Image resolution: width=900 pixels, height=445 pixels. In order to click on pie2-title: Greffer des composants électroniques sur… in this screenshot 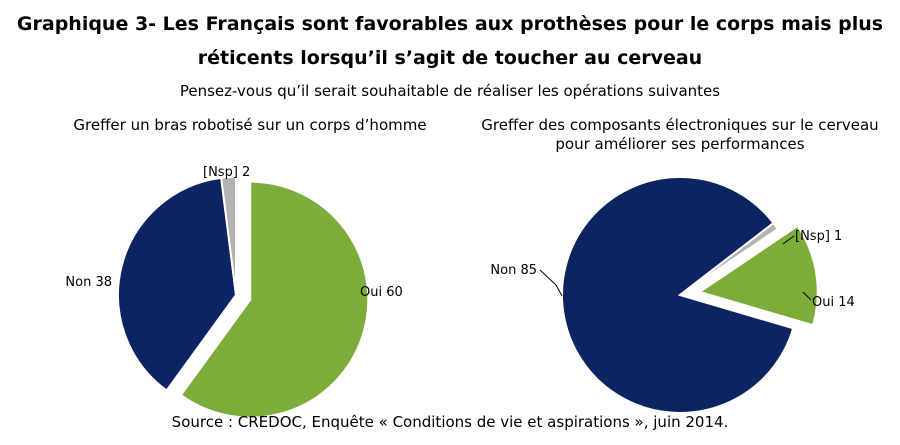, I will do `click(680, 135)`.